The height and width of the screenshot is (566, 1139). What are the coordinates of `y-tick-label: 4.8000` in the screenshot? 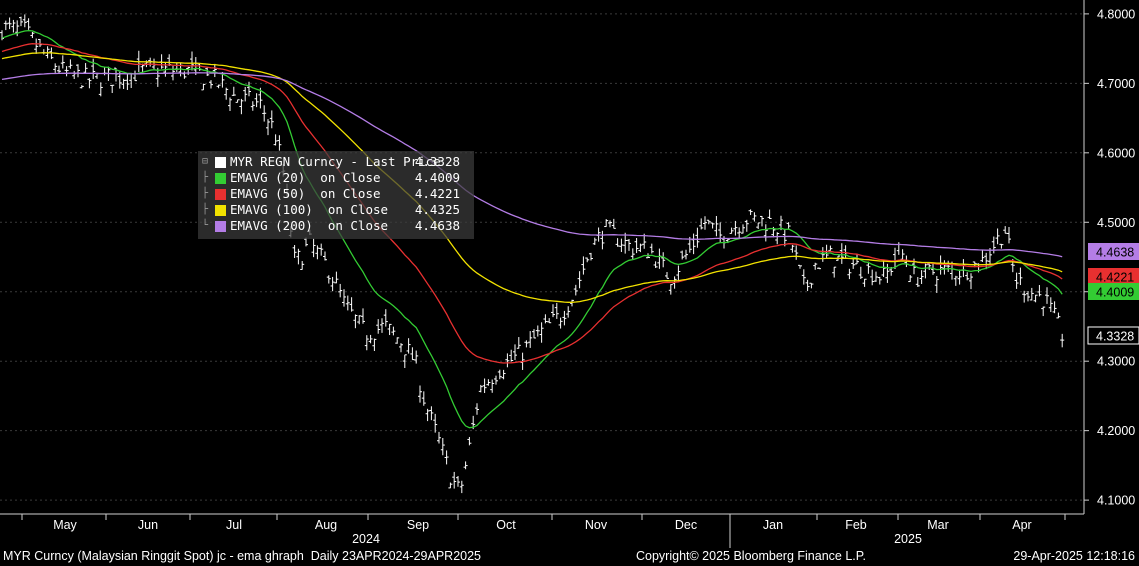 It's located at (1116, 14).